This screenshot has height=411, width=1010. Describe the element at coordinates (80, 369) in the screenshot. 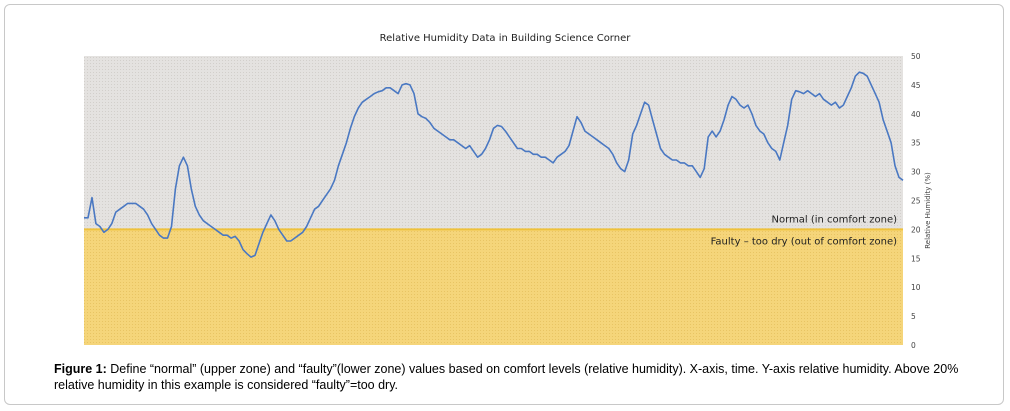

I see `caption-label: Figure 1:` at that location.